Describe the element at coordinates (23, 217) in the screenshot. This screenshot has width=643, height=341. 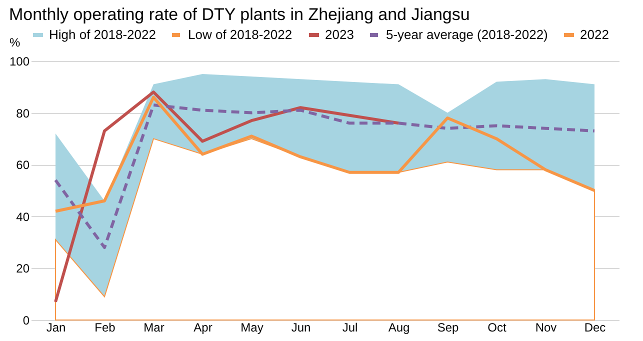
I see `y-tick-label: 40` at that location.